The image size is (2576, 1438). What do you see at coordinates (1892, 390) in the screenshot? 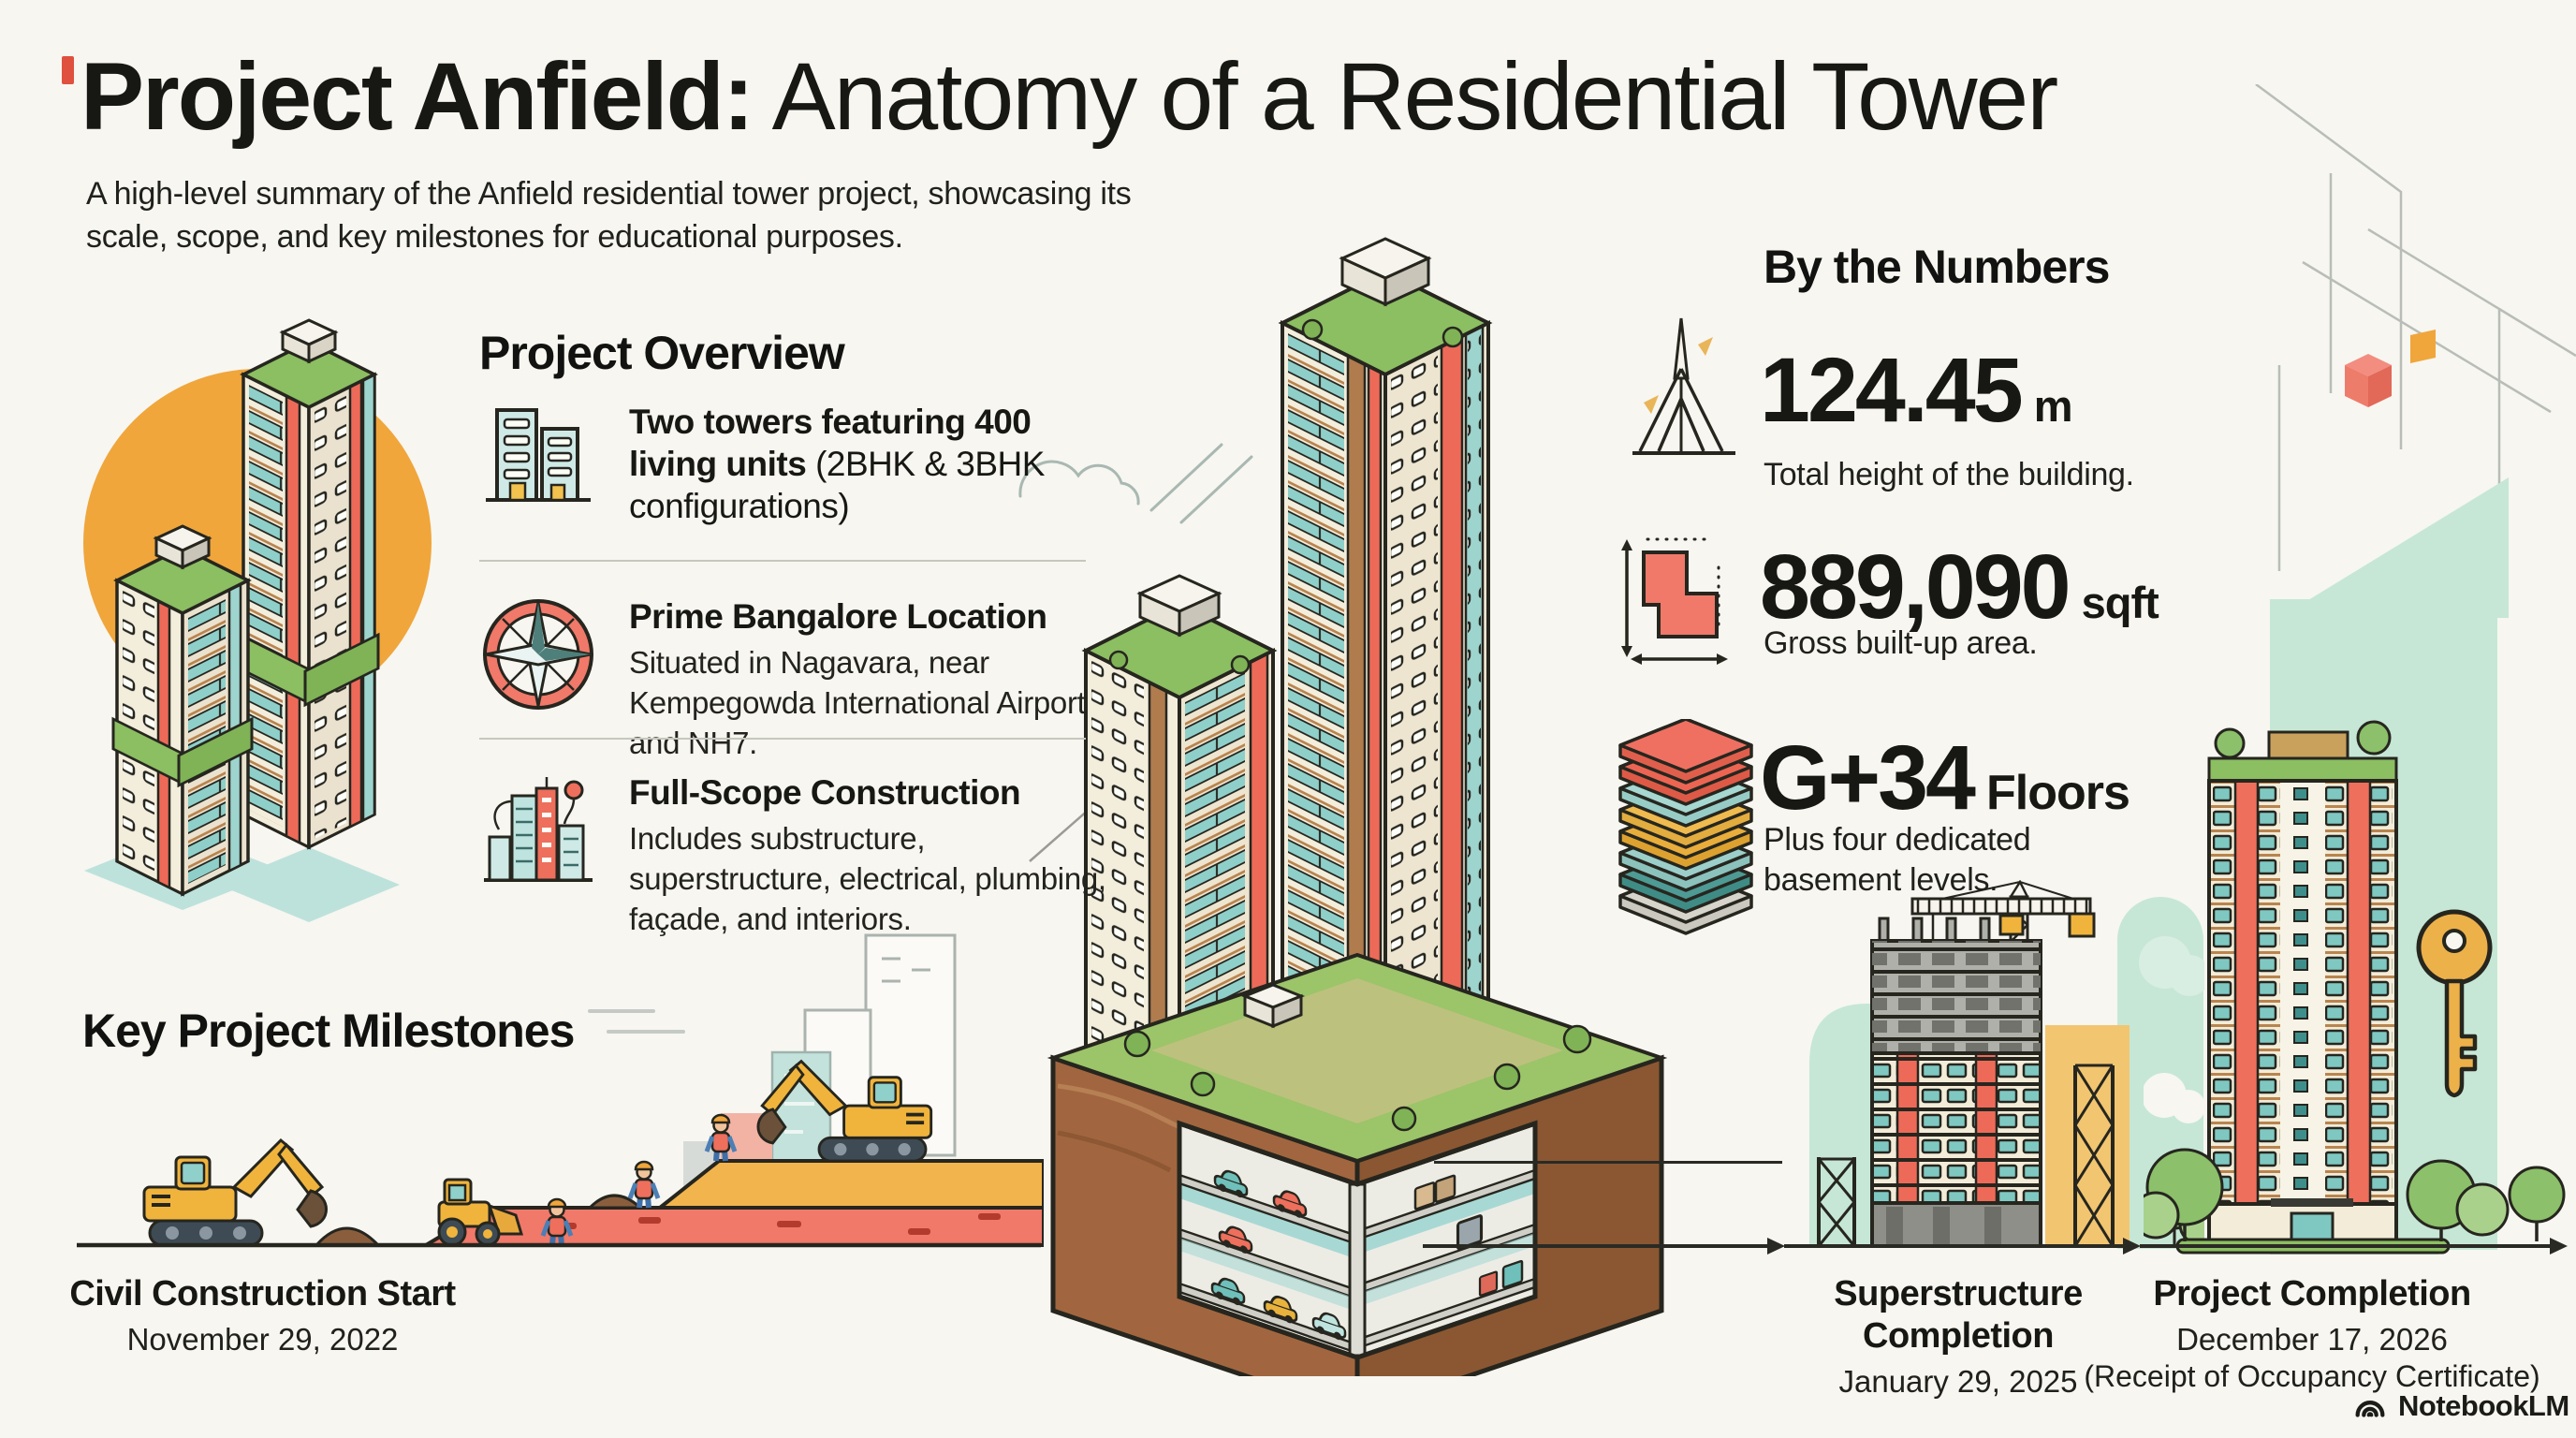
I see `stat-height-value: 124.45` at bounding box center [1892, 390].